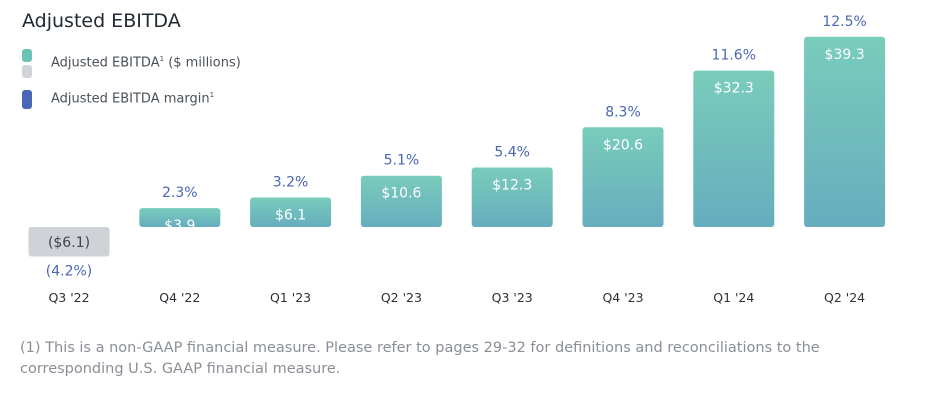 This screenshot has height=418, width=940. I want to click on legend-item-ebitda: Adjusted EBITDA1 ($ millions), so click(131, 63).